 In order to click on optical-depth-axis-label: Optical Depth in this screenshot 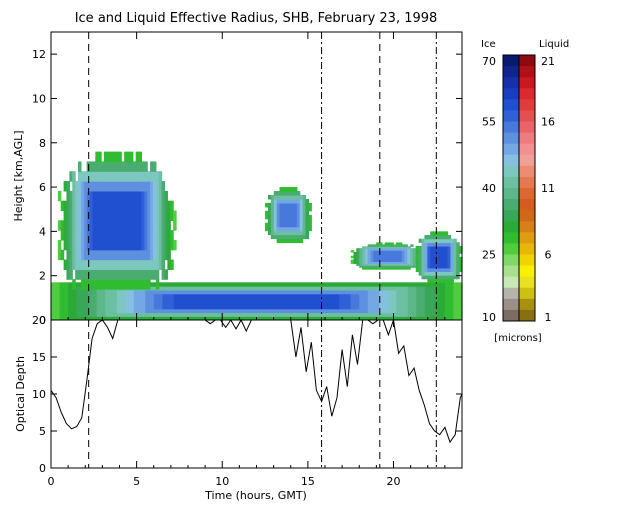, I will do `click(20, 394)`.